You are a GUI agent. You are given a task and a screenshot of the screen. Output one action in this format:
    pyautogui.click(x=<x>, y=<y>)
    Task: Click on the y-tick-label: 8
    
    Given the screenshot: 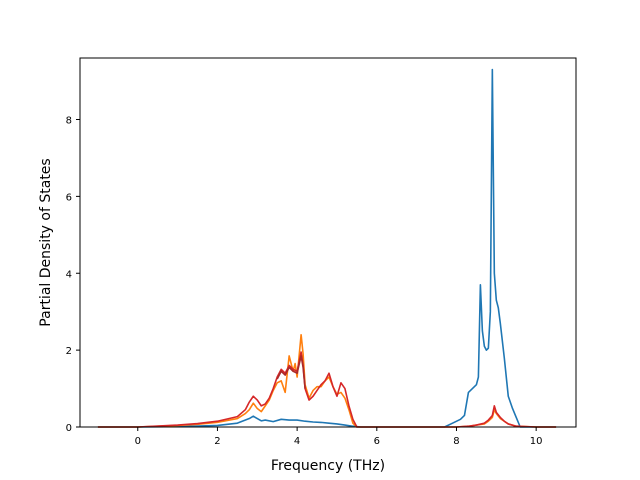 What is the action you would take?
    pyautogui.click(x=69, y=121)
    